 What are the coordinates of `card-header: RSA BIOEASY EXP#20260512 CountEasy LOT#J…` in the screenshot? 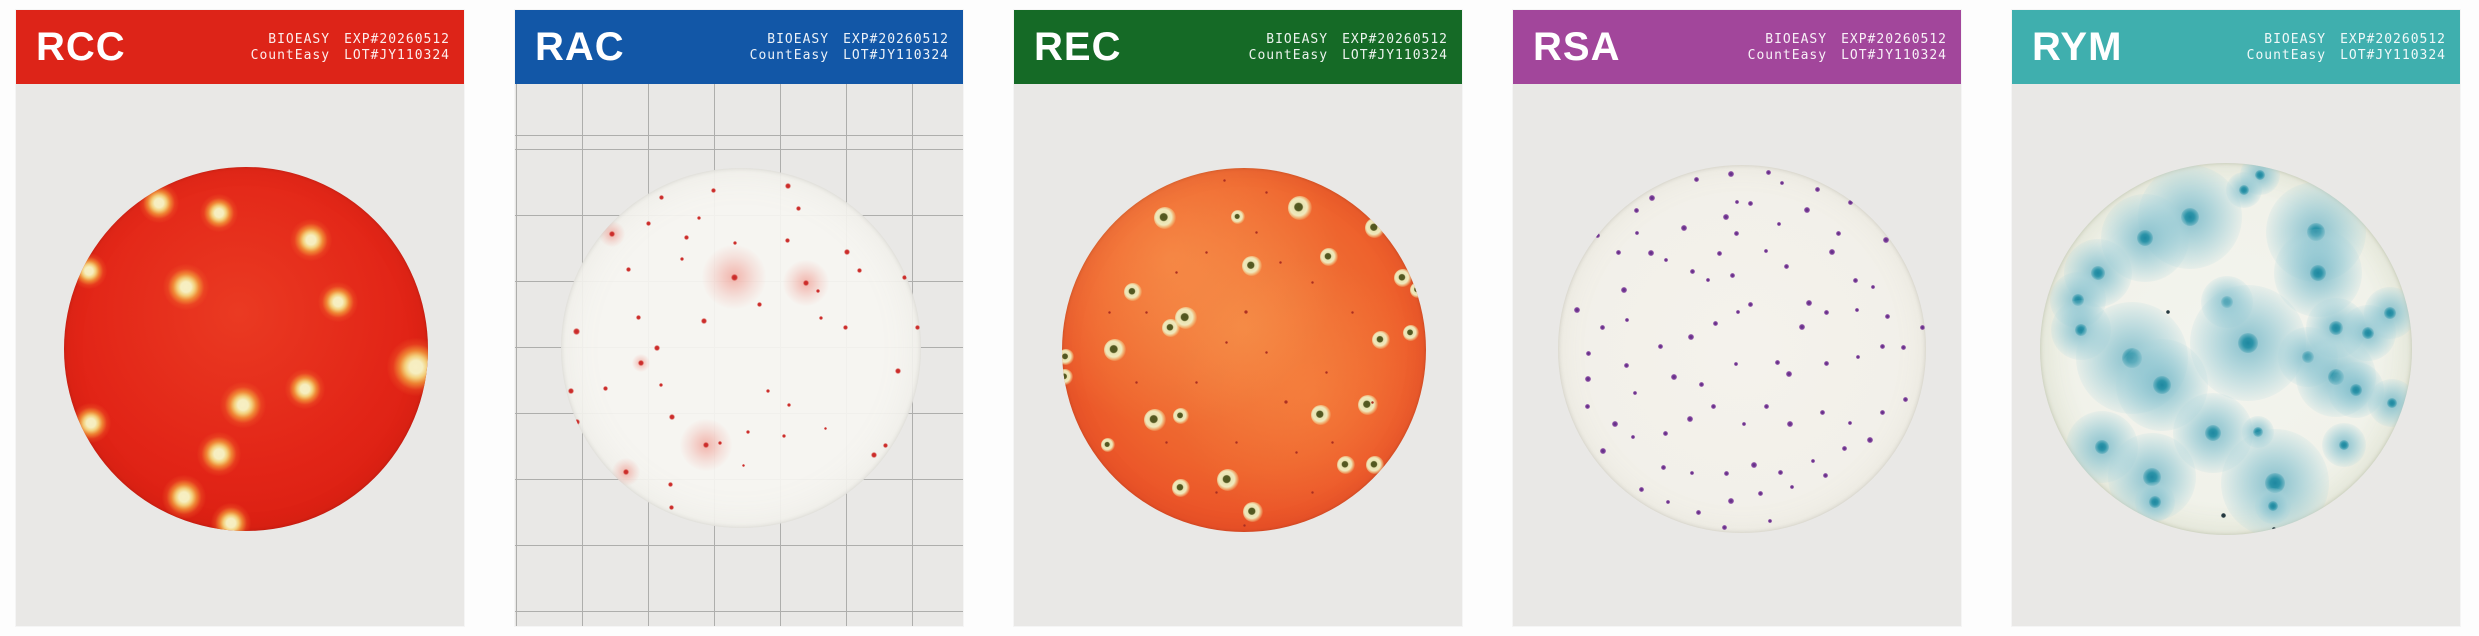 It's located at (1737, 47).